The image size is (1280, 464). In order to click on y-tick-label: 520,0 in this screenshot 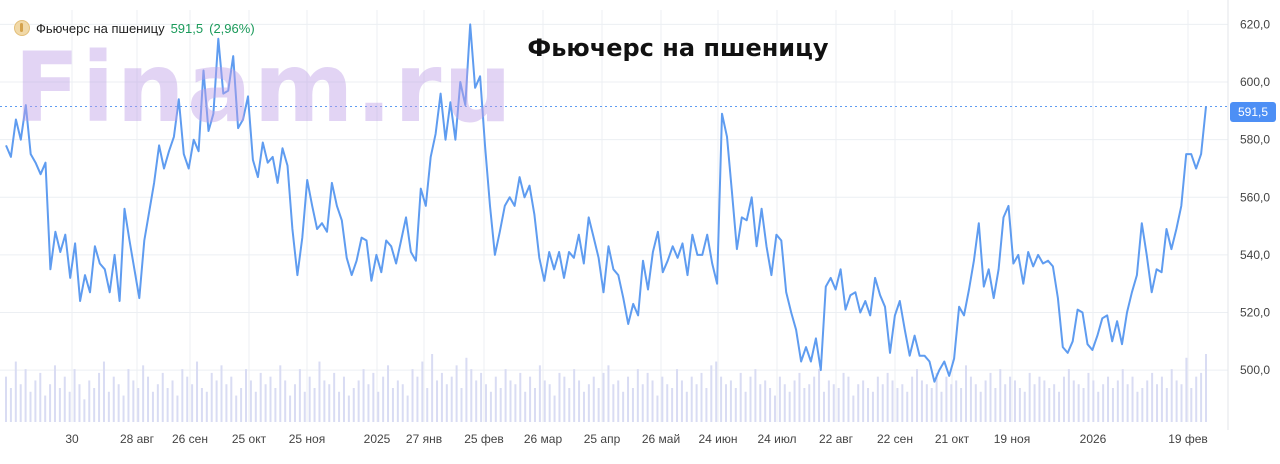, I will do `click(1255, 313)`.